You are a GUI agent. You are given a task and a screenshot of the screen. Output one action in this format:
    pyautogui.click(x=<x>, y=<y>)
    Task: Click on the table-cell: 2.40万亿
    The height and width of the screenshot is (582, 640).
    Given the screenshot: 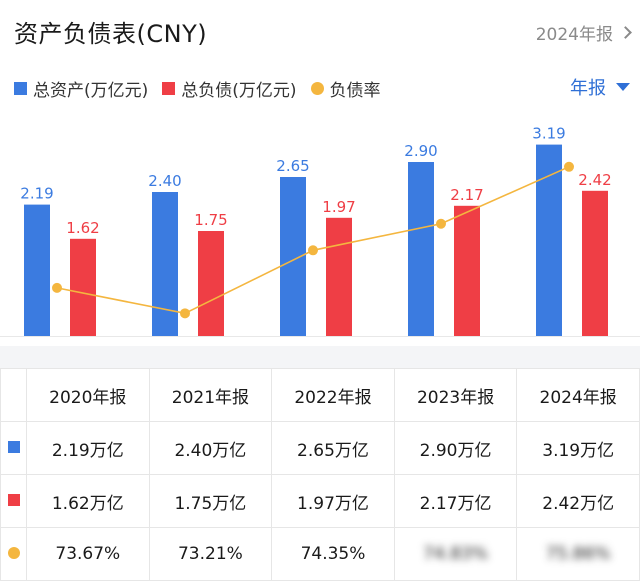 What is the action you would take?
    pyautogui.click(x=210, y=448)
    